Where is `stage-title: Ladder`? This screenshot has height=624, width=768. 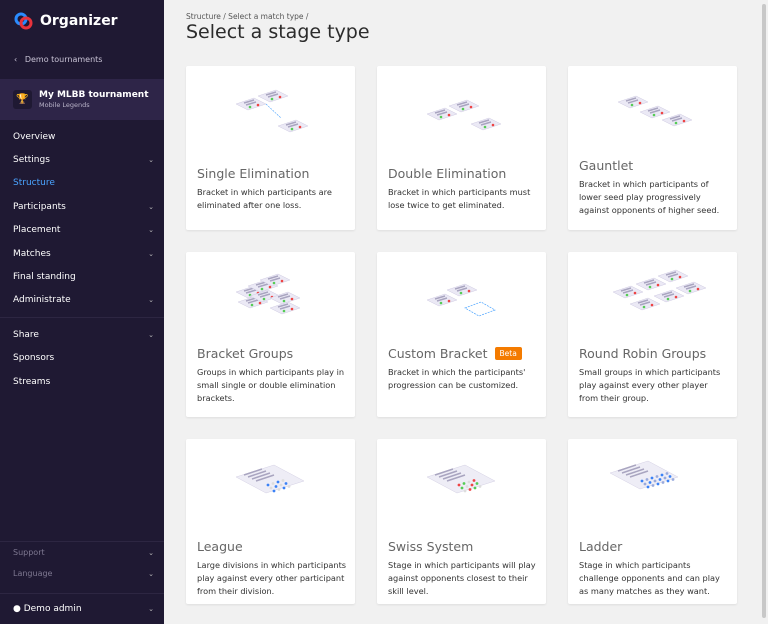
stage-title: Ladder is located at coordinates (600, 546).